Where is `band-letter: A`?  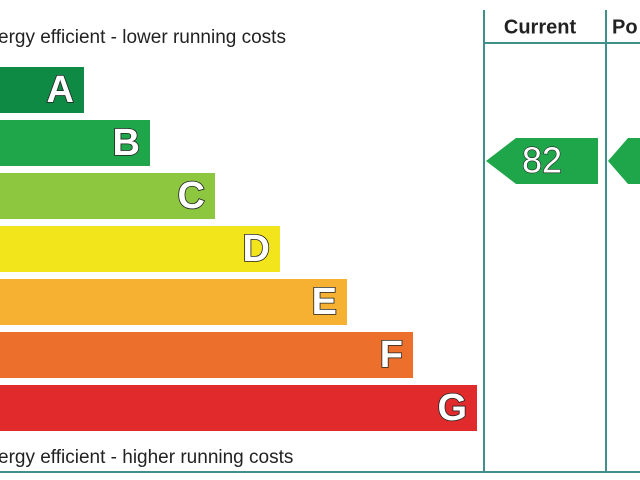
band-letter: A is located at coordinates (60, 90).